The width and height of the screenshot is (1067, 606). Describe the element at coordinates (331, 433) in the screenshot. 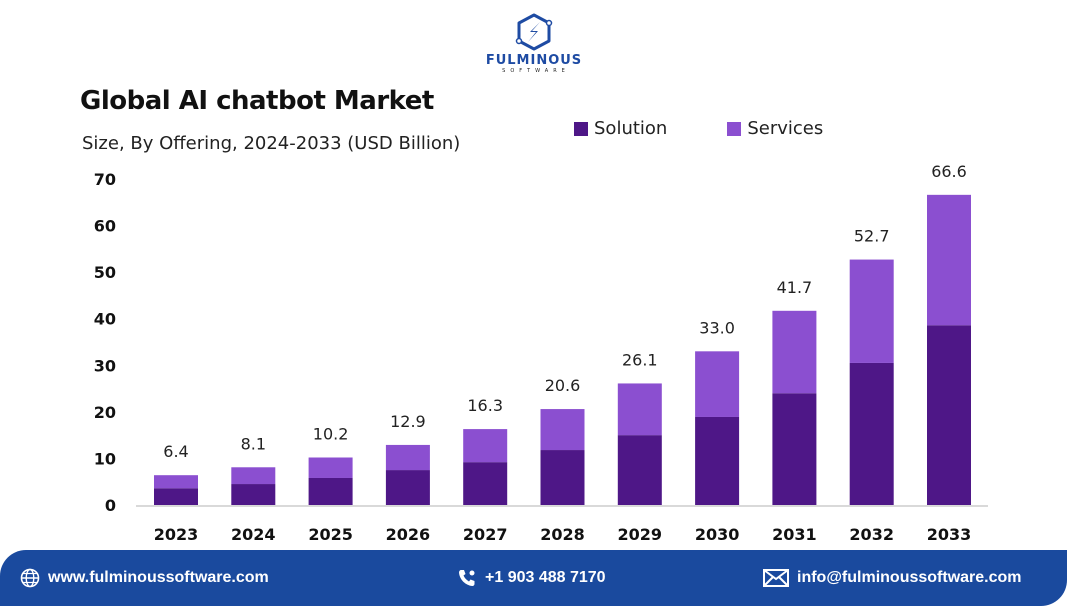

I see `data-label-total: 10.2` at that location.